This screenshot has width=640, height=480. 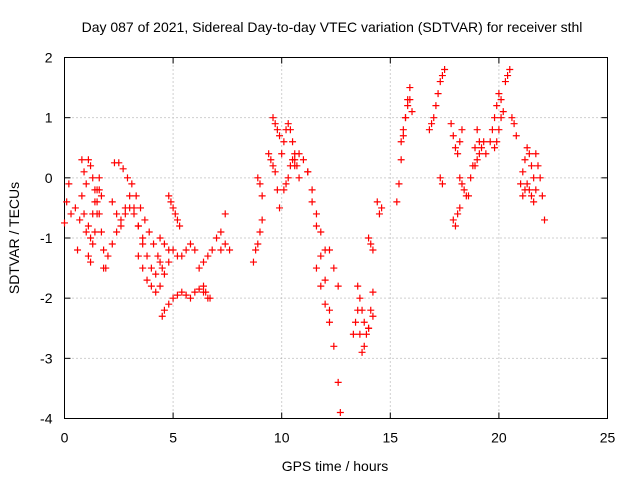 What do you see at coordinates (46, 298) in the screenshot?
I see `y-tick-label: -2` at bounding box center [46, 298].